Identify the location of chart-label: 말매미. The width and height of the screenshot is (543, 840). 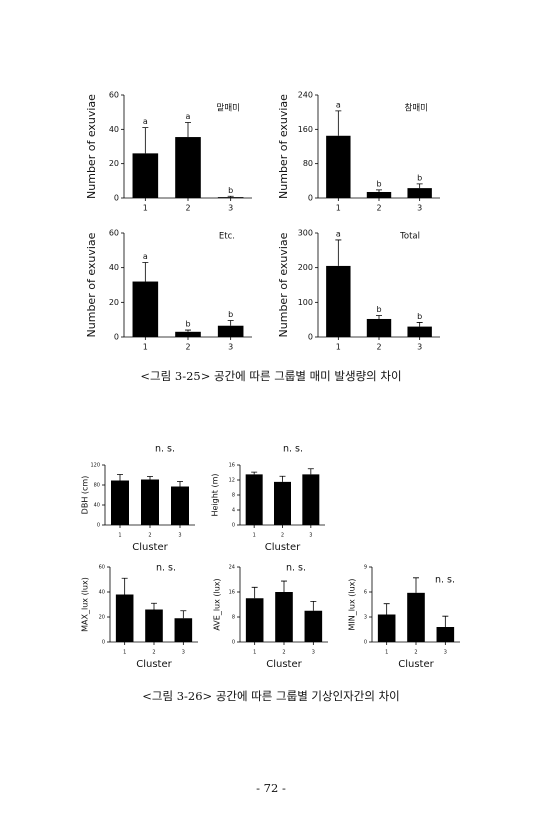
(228, 108).